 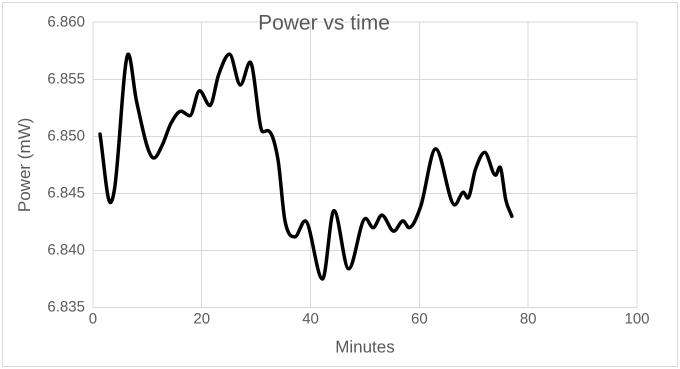 What do you see at coordinates (66, 21) in the screenshot?
I see `y-tick-label: 6.860` at bounding box center [66, 21].